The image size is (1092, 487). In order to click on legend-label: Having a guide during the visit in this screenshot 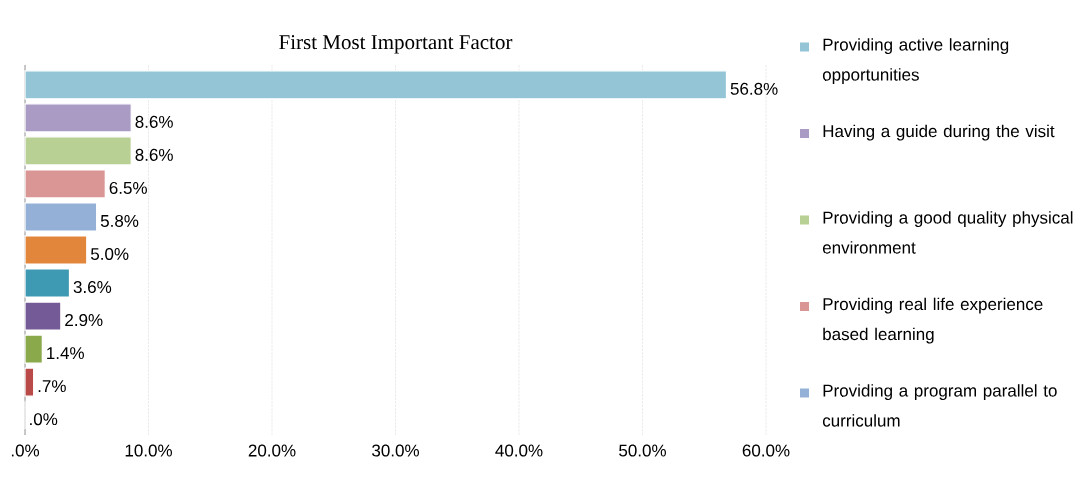, I will do `click(939, 132)`.